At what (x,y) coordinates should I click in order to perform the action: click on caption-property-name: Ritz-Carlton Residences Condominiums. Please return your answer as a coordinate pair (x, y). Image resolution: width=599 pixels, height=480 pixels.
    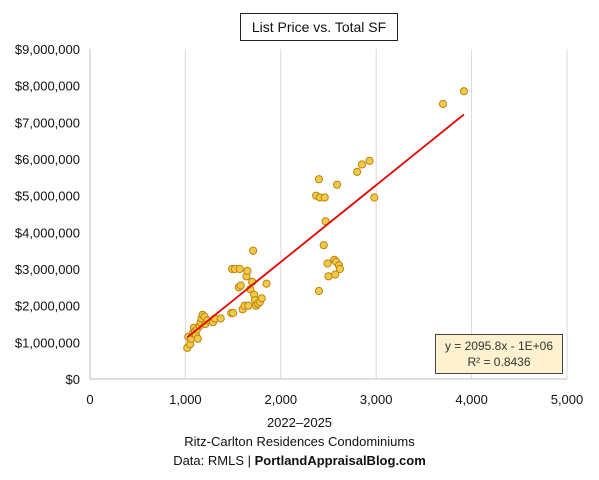
    Looking at the image, I should click on (299, 441).